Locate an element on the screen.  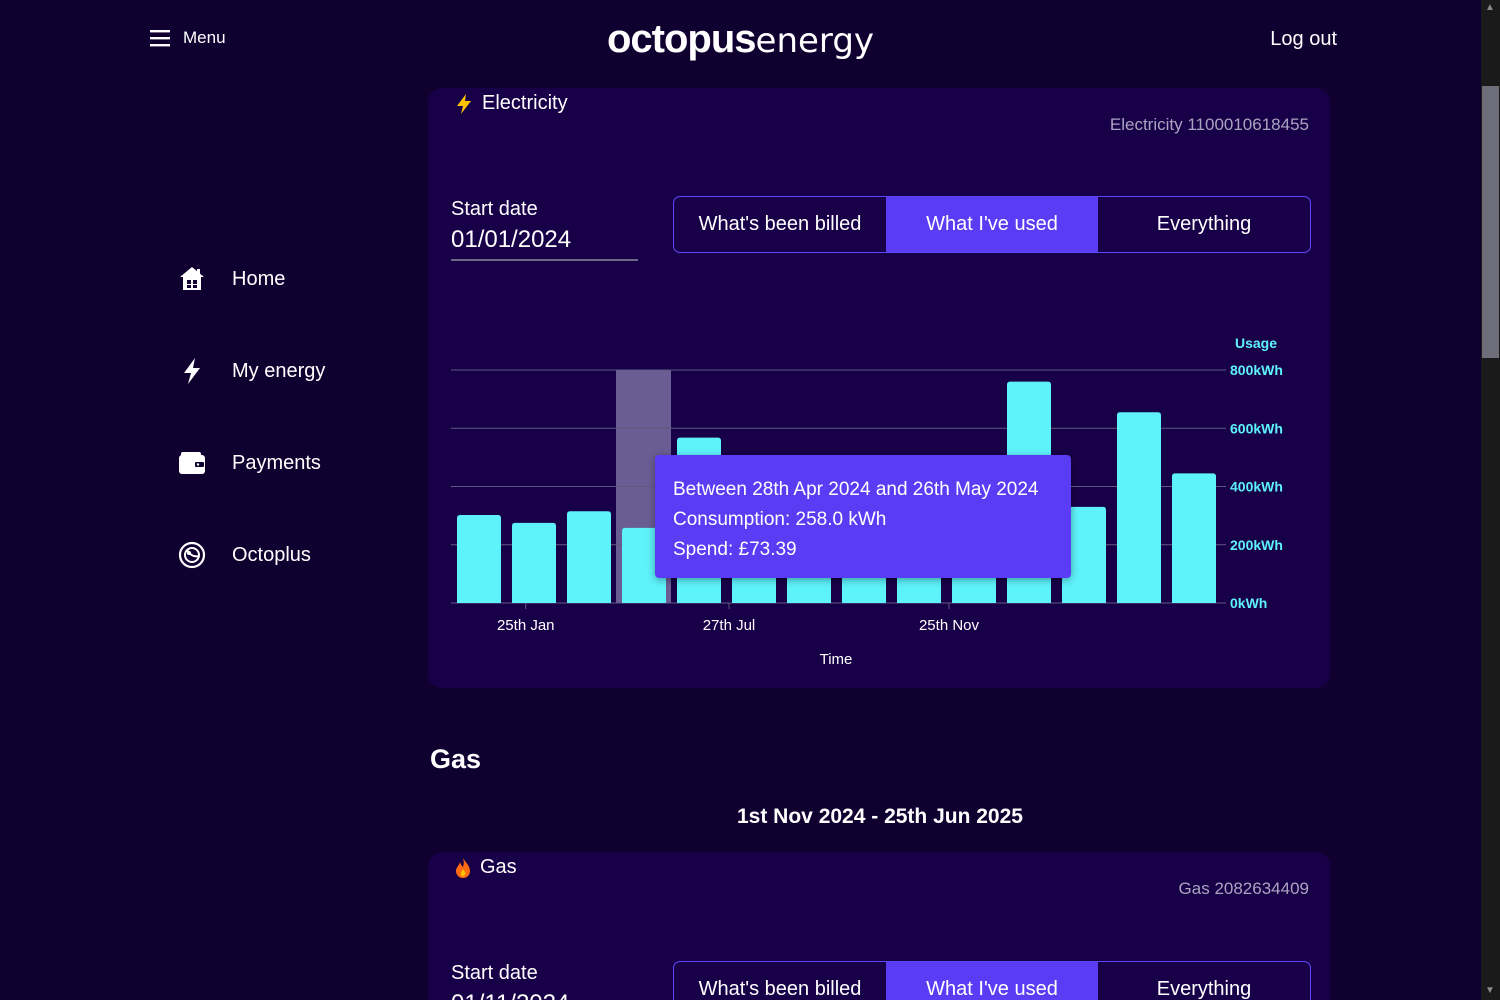
scroll-down-icon: ▼ is located at coordinates (1490, 990).